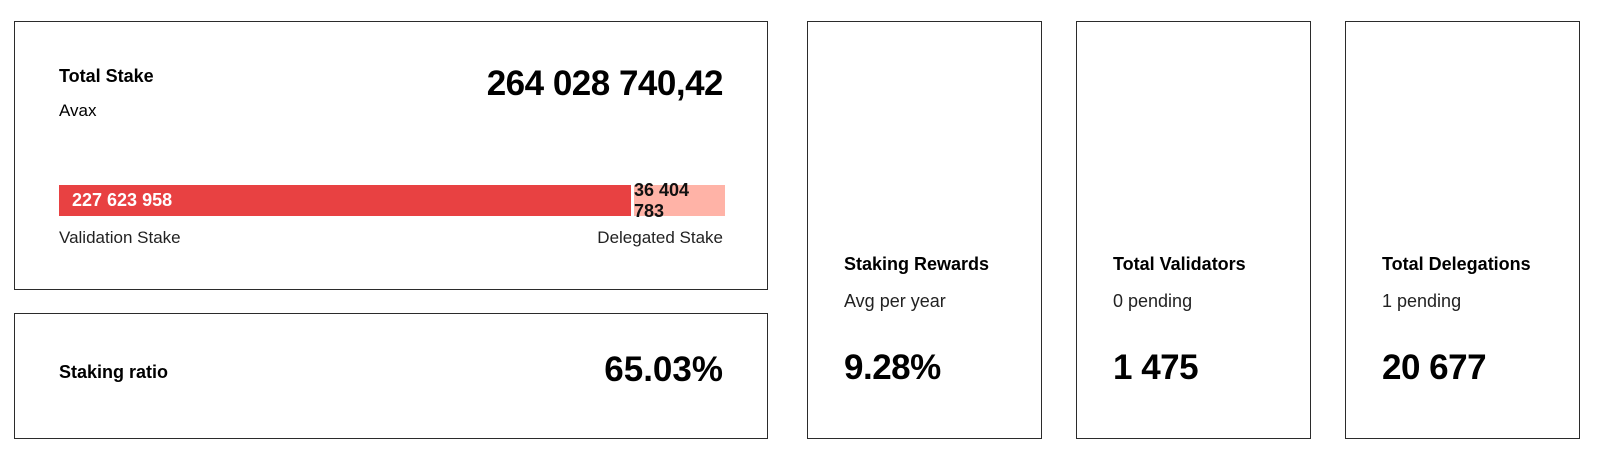 The height and width of the screenshot is (468, 1600). What do you see at coordinates (1179, 264) in the screenshot?
I see `total-validators-title: Total Validators` at bounding box center [1179, 264].